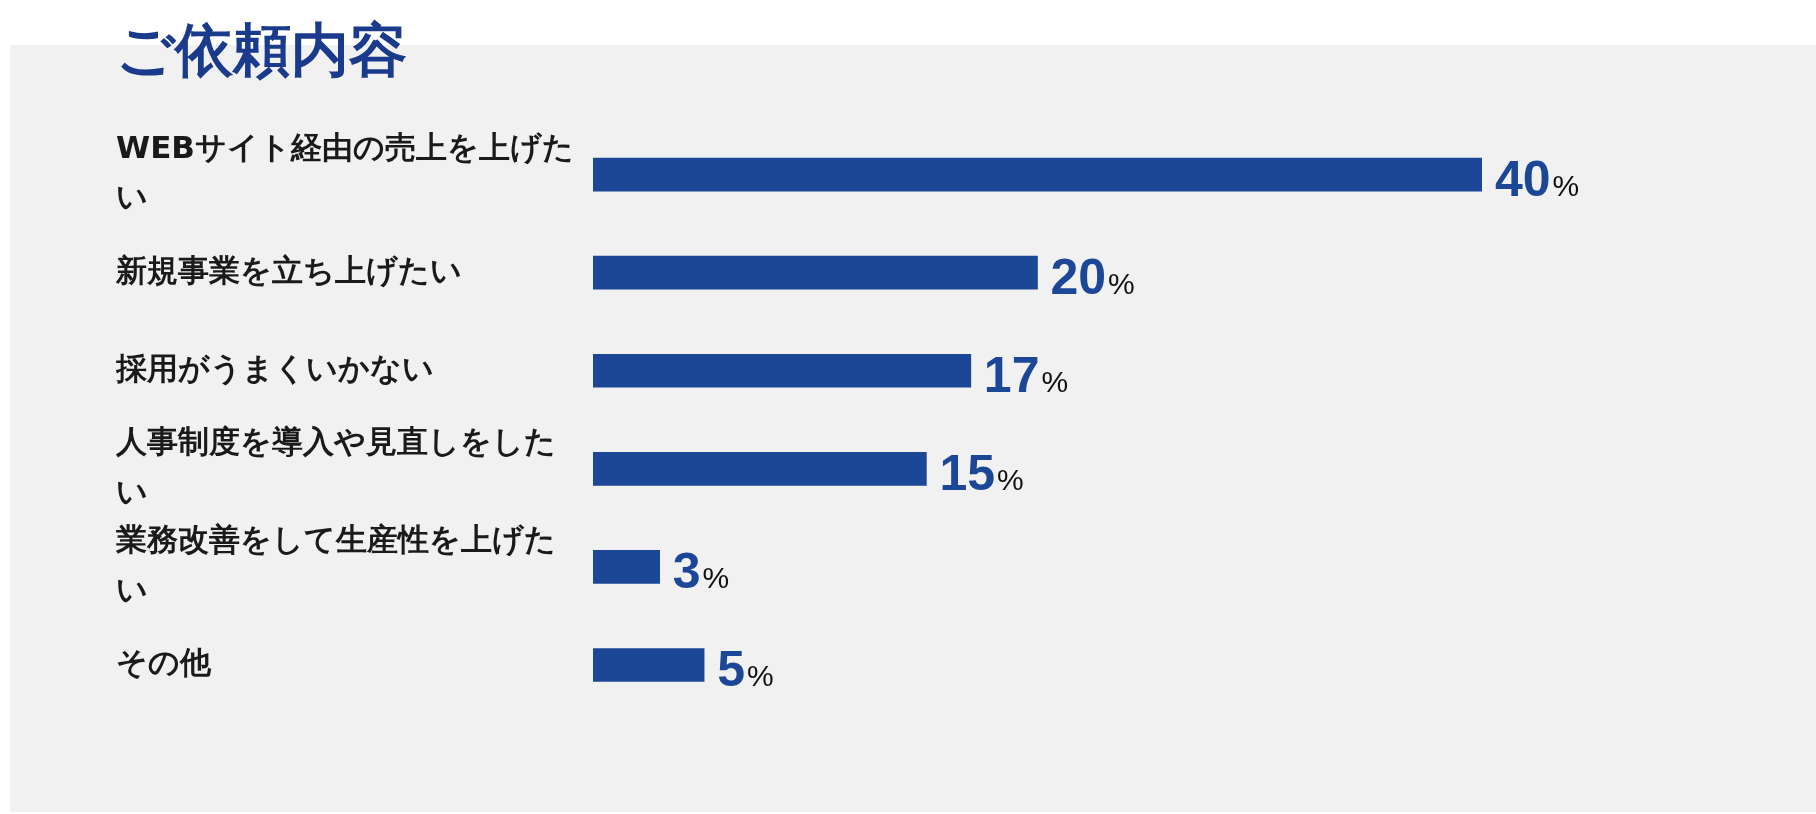 The width and height of the screenshot is (1816, 814). What do you see at coordinates (1092, 276) in the screenshot?
I see `data-label: 20%` at bounding box center [1092, 276].